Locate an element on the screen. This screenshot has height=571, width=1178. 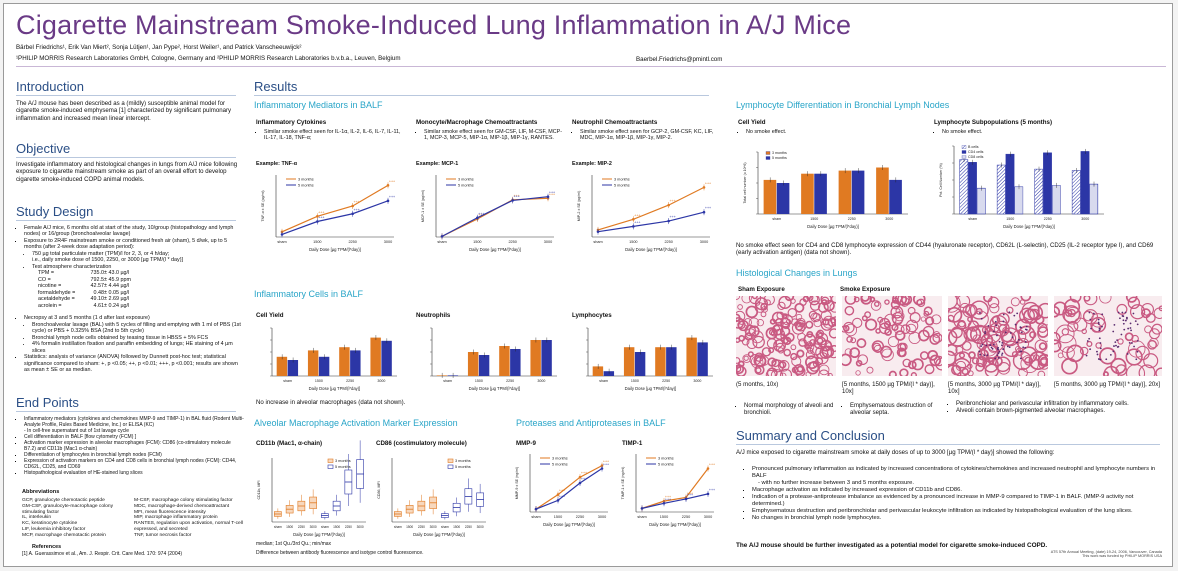
x-tick-label: 1500 is located at coordinates (558, 517).